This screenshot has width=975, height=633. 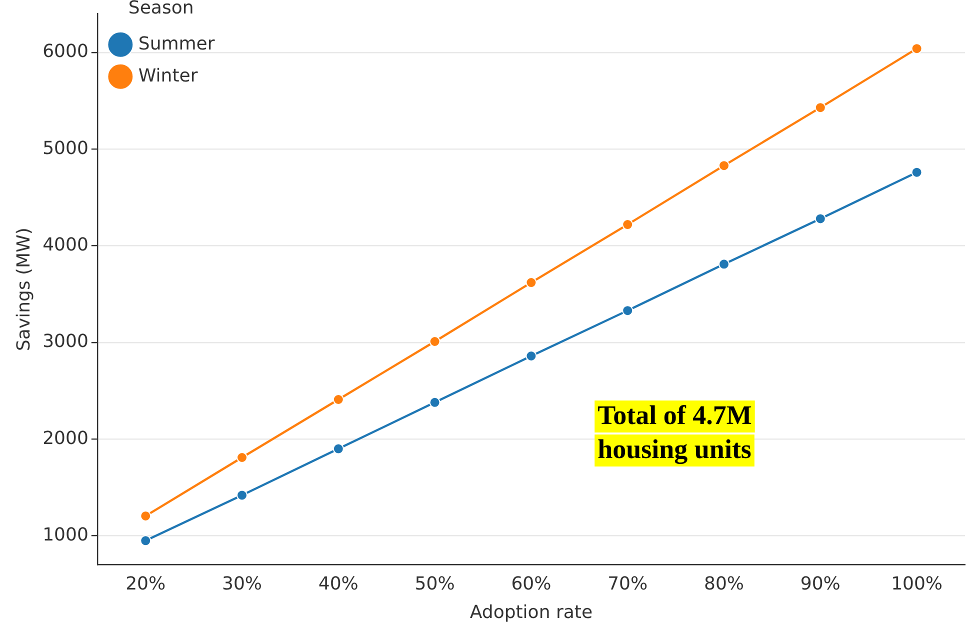 What do you see at coordinates (917, 583) in the screenshot?
I see `x-tick-label: 100%` at bounding box center [917, 583].